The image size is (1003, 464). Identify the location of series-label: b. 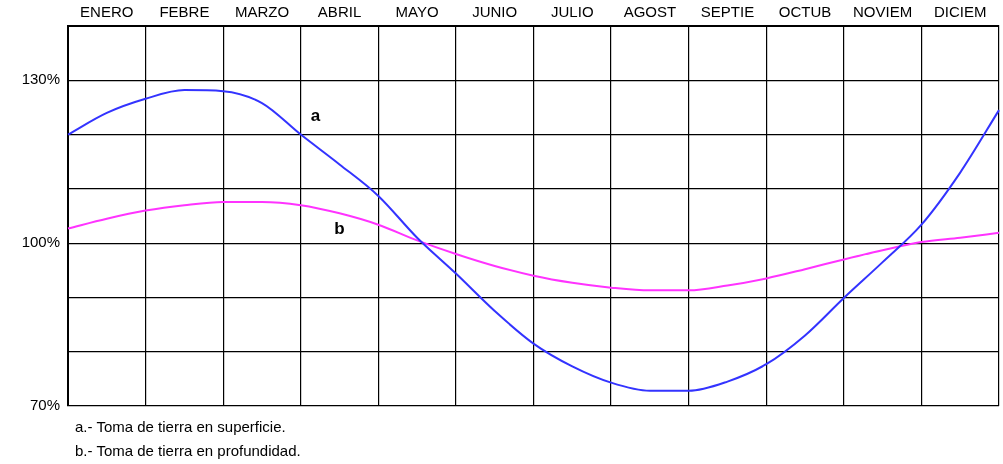
(339, 228).